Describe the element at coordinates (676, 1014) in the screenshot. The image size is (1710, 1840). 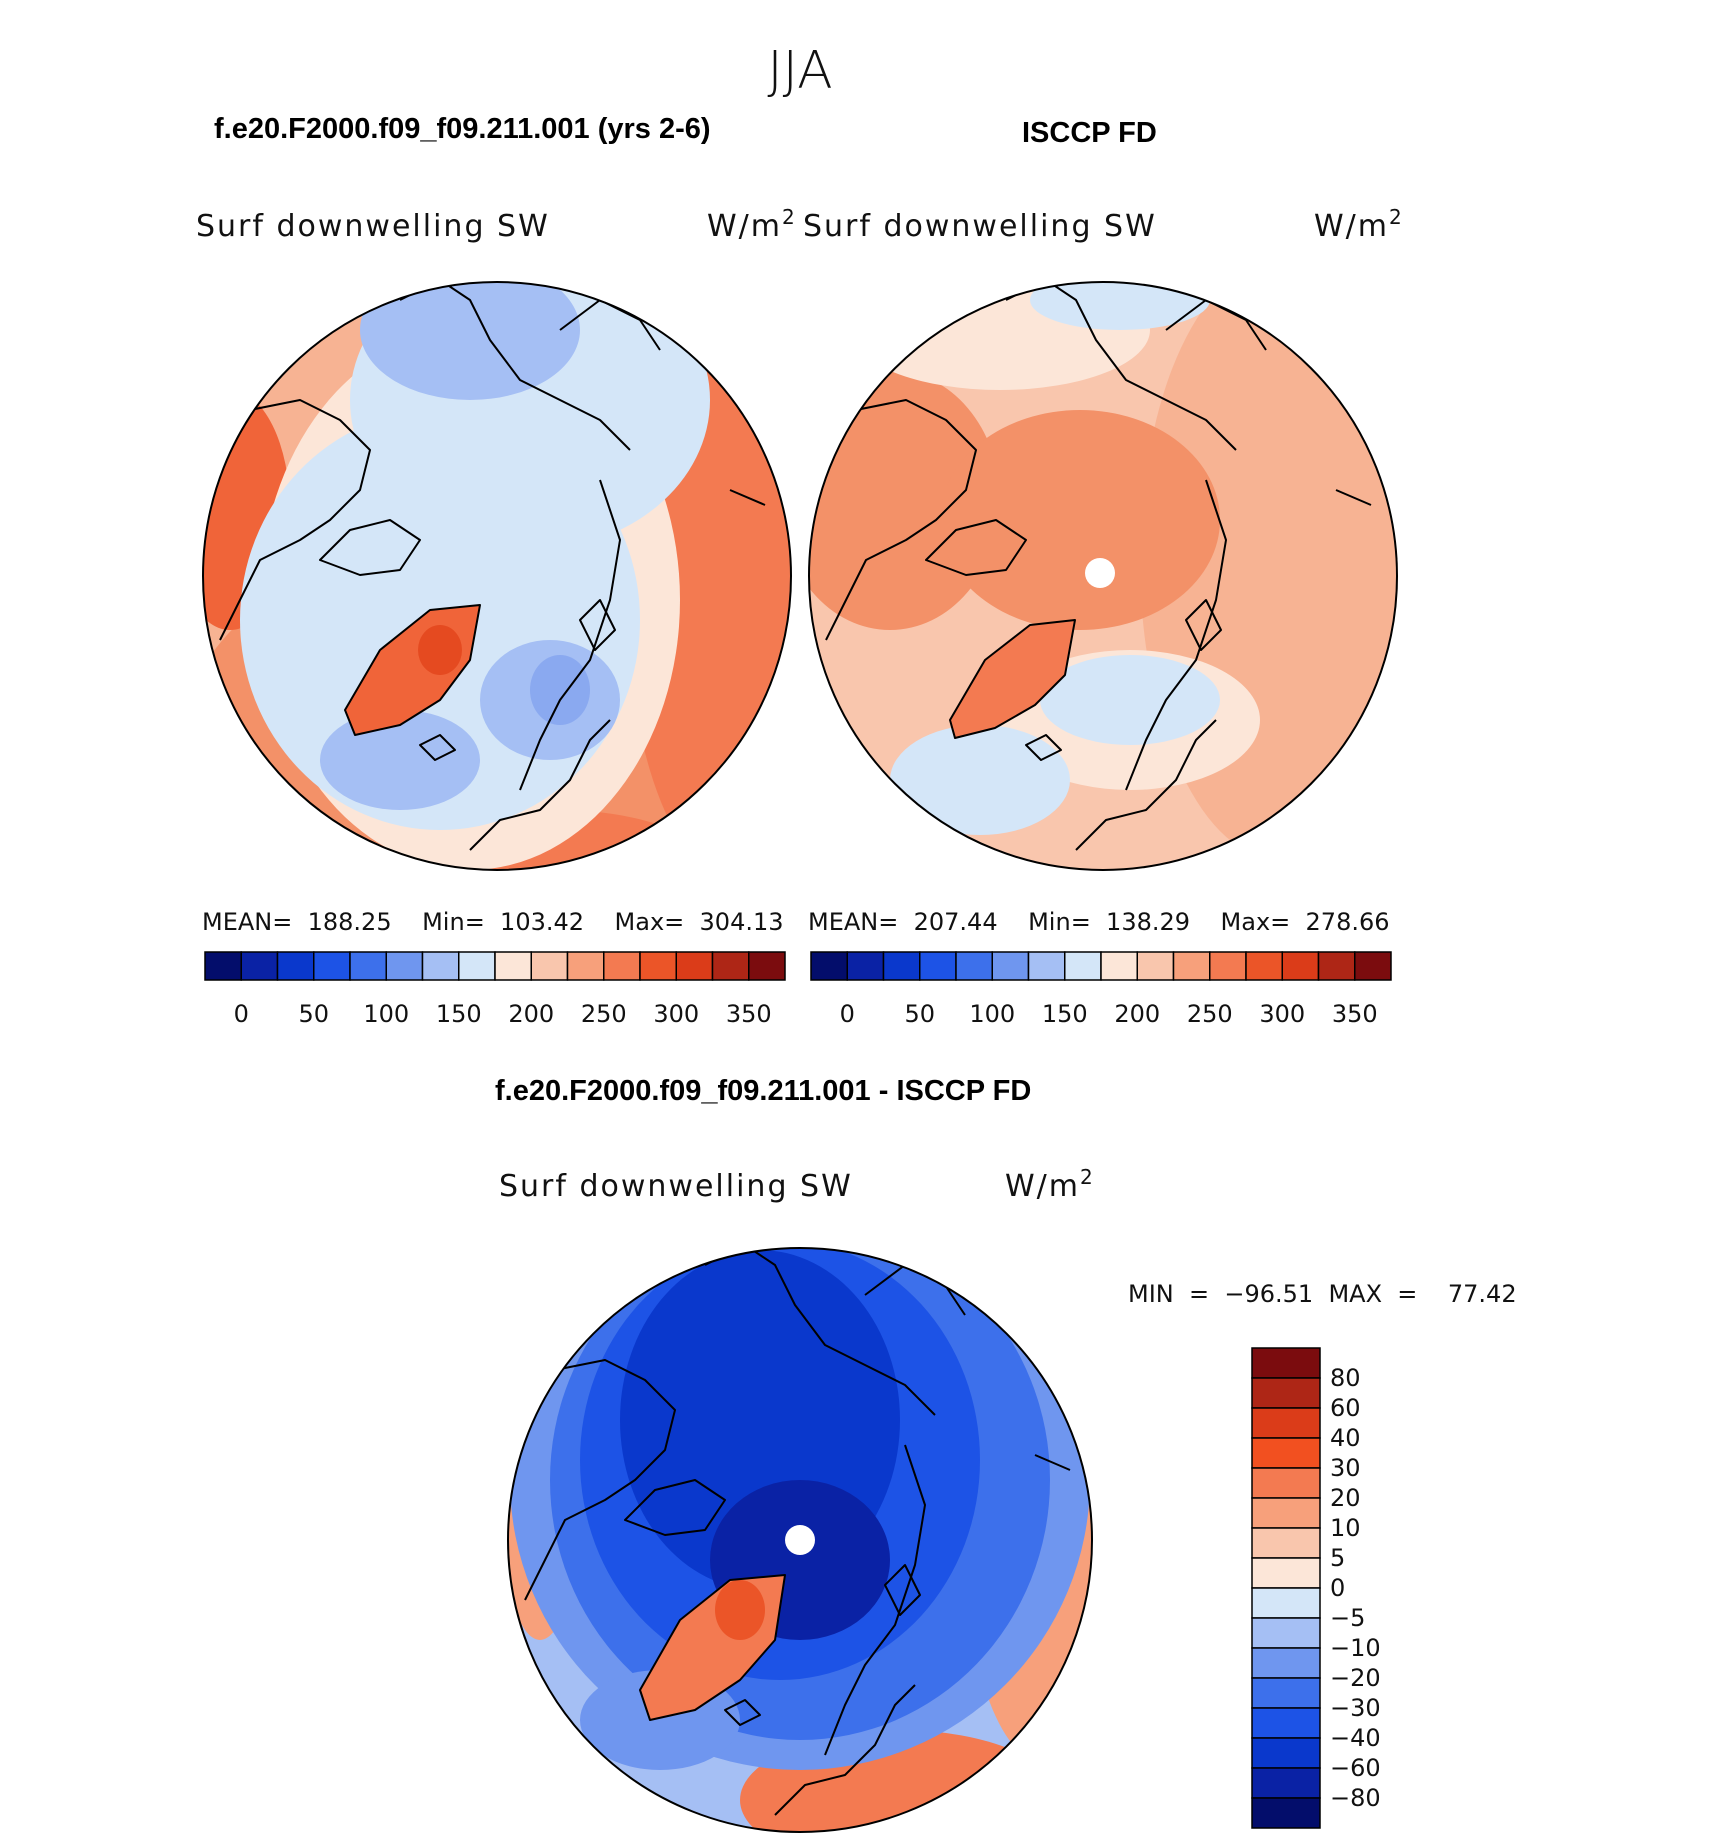
I see `colorbar-model-tick-label: 300` at that location.